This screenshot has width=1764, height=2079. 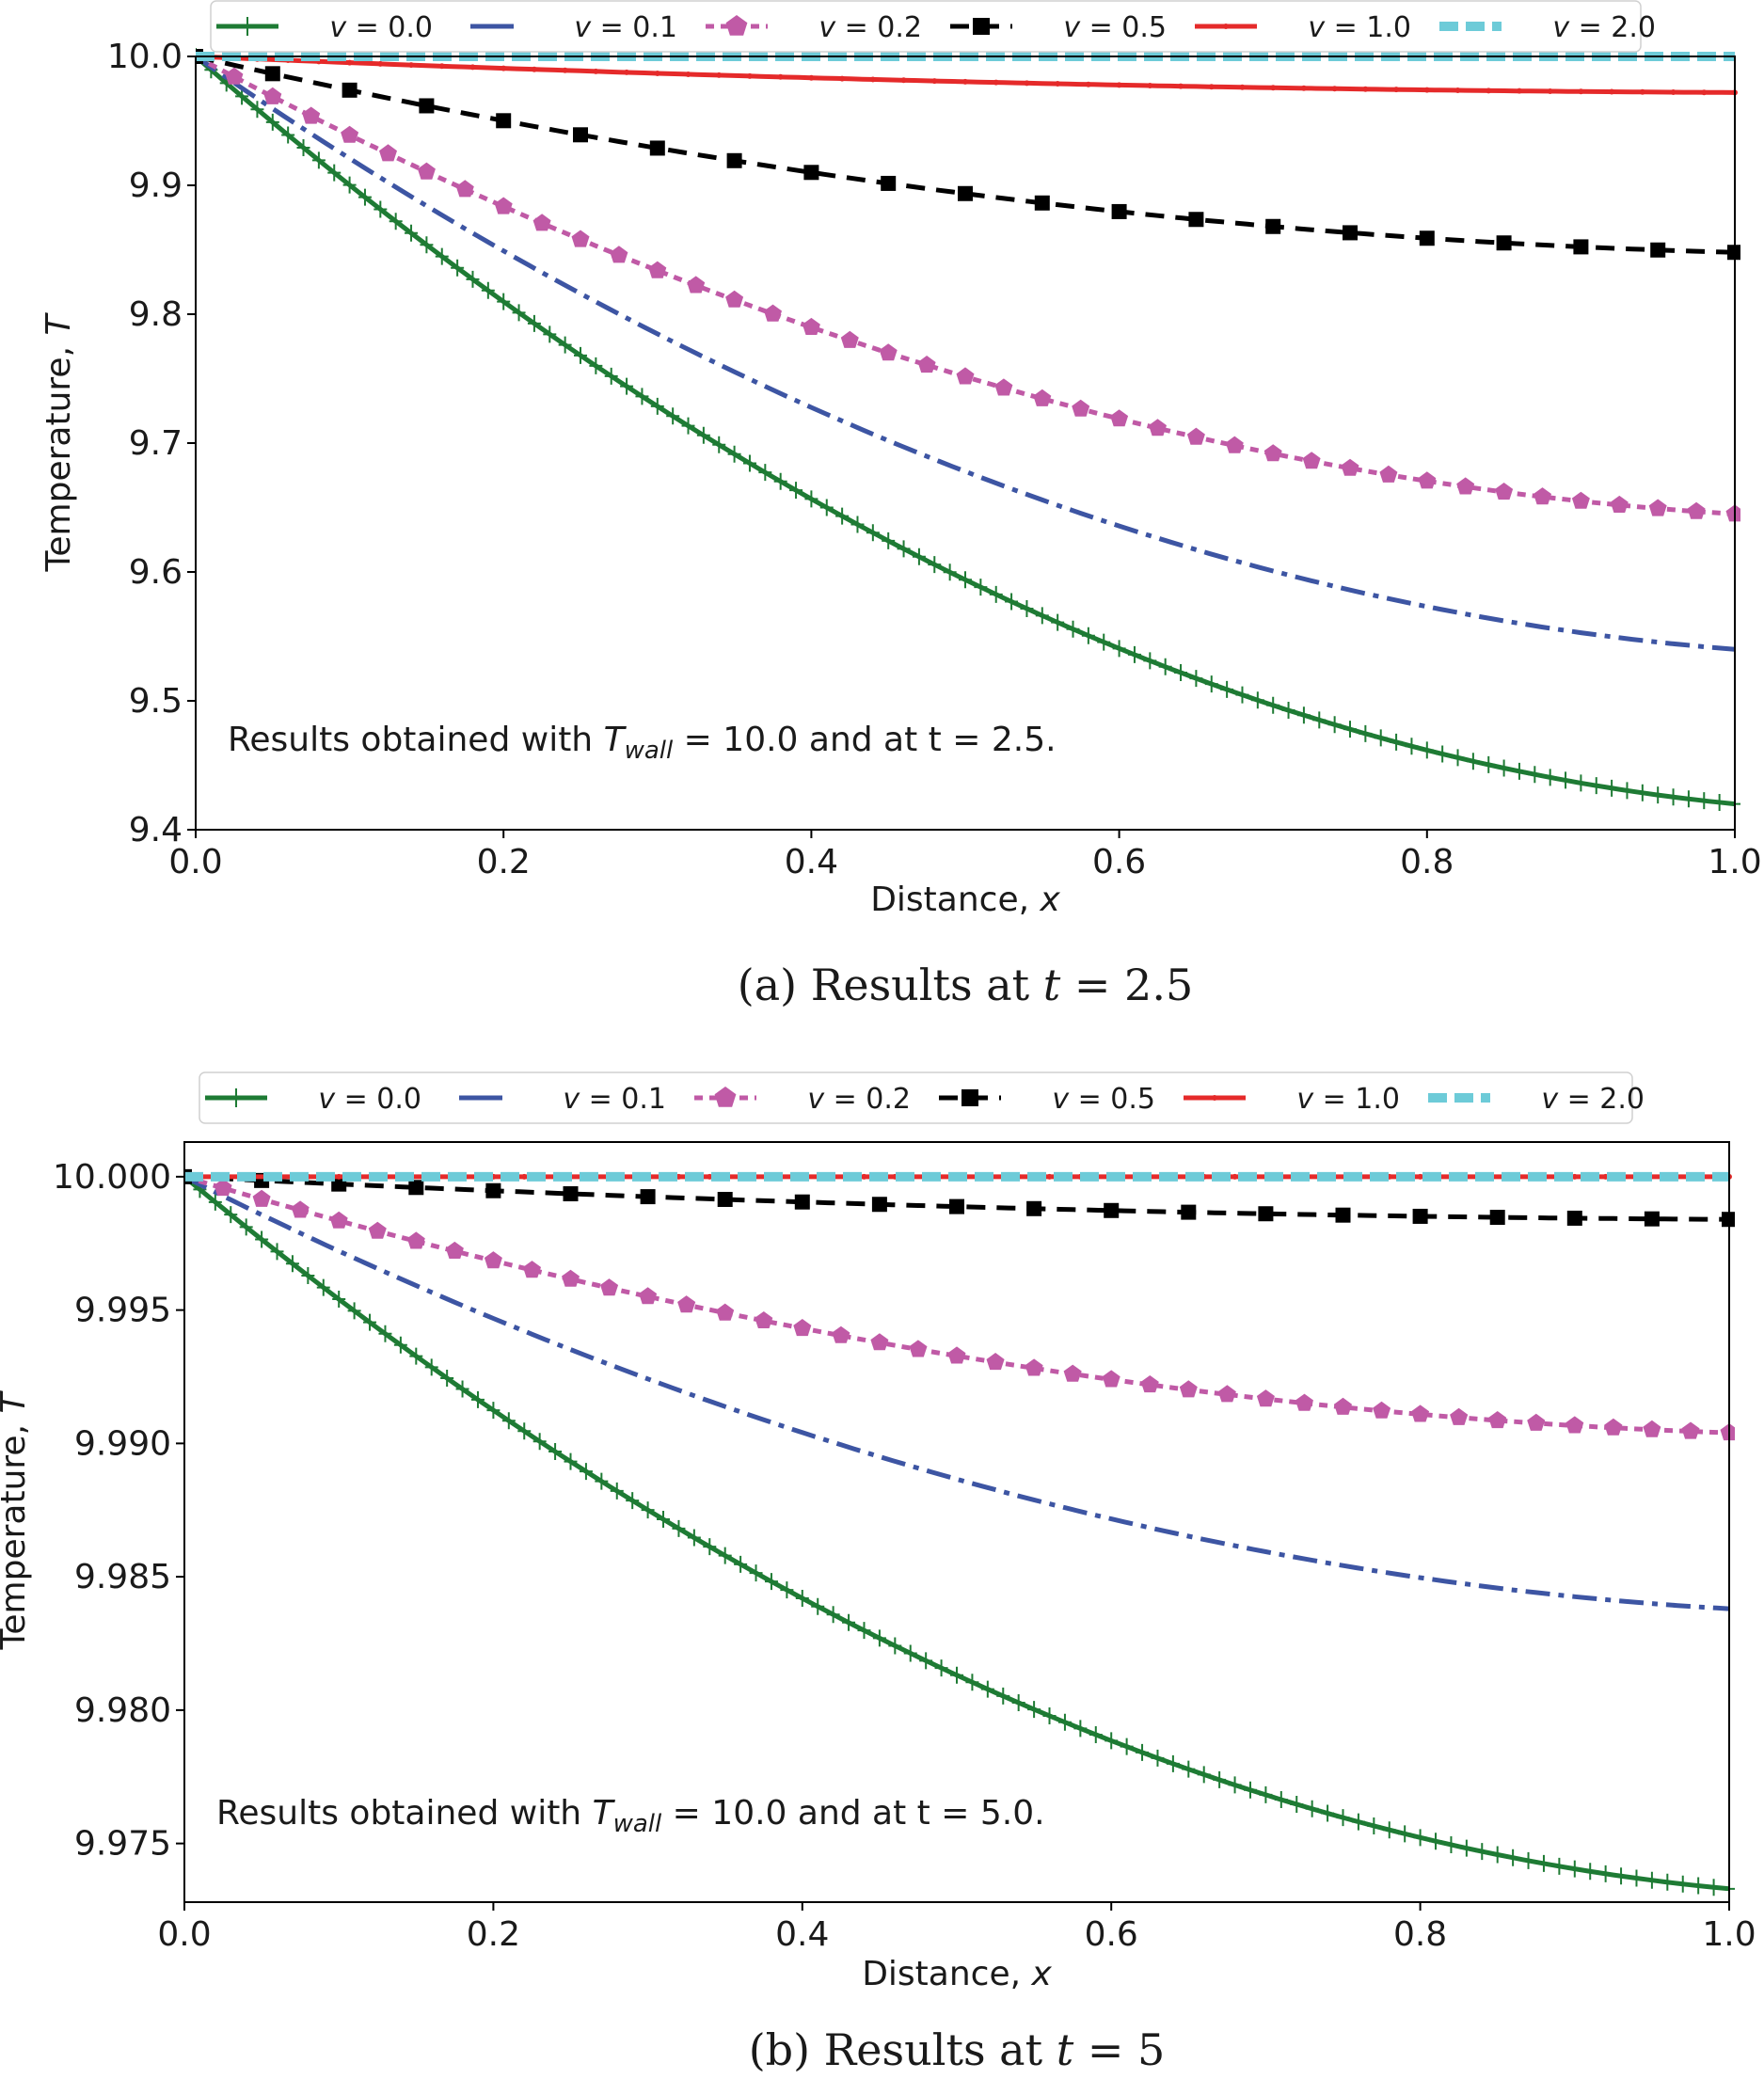 What do you see at coordinates (614, 1099) in the screenshot?
I see `legend-label: v = 0.1` at bounding box center [614, 1099].